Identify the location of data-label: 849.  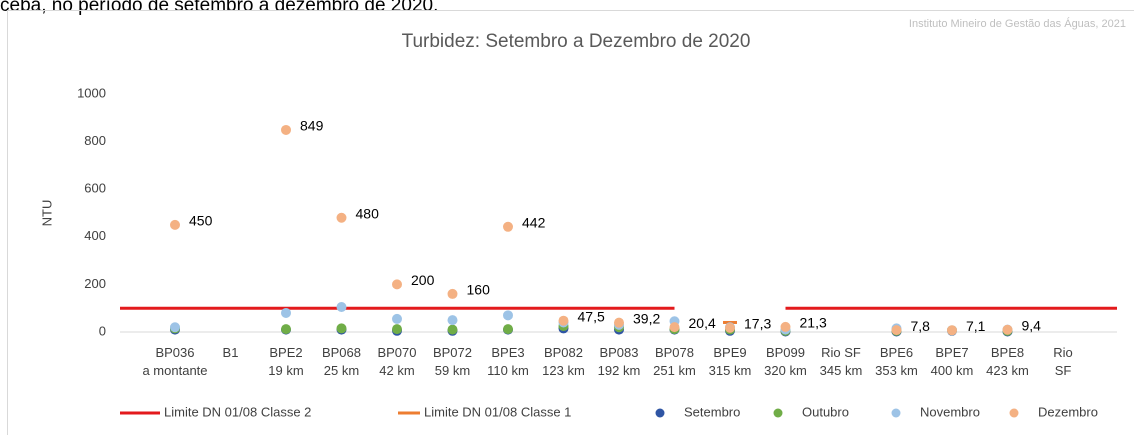
(312, 126).